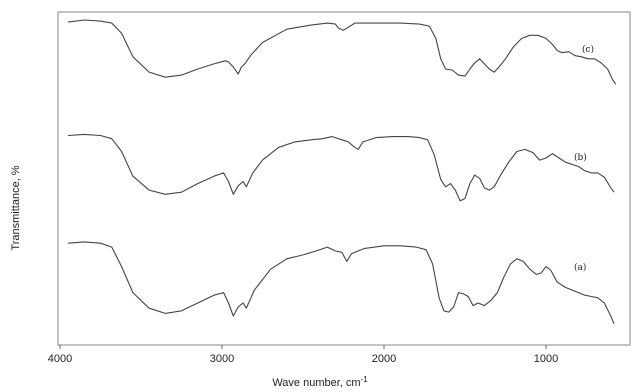 This screenshot has width=641, height=392. I want to click on spectrum-line-c, so click(342, 52).